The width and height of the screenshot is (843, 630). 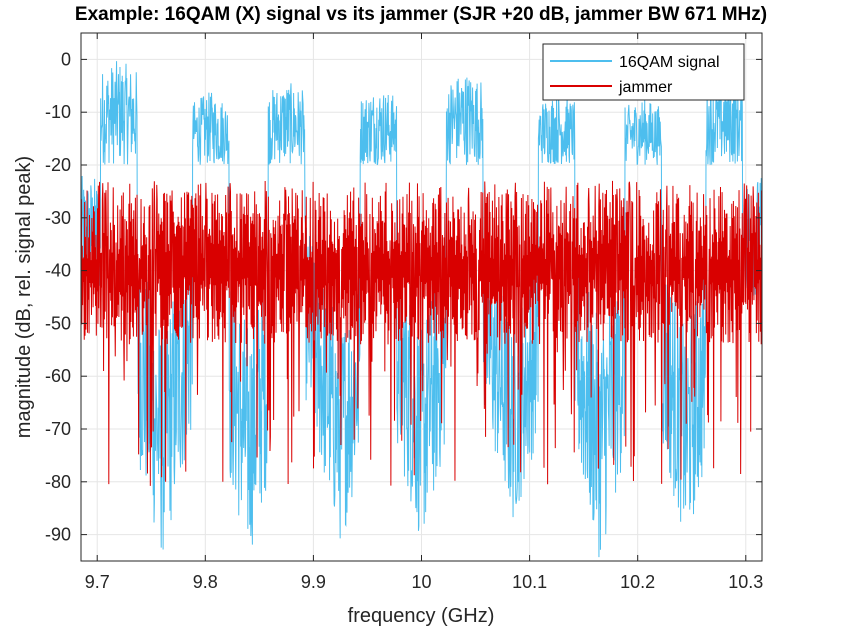 What do you see at coordinates (24, 297) in the screenshot?
I see `y-axis-label: magnitude (dB, rel. signal peak)` at bounding box center [24, 297].